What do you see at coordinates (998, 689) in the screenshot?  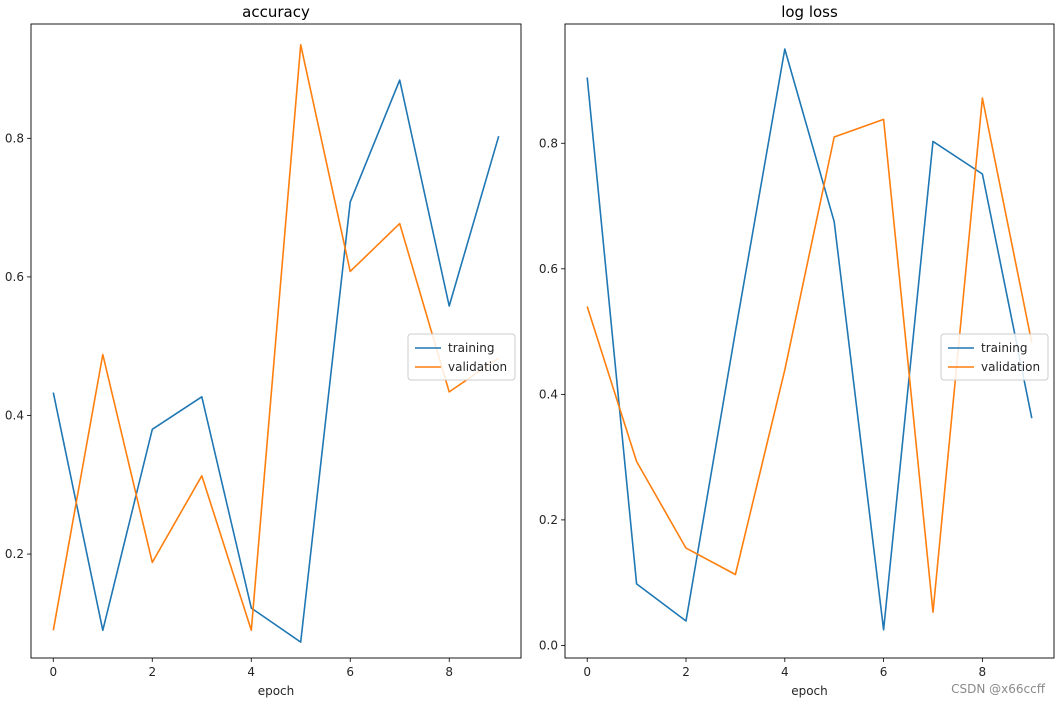 I see `watermark: CSDN @x66ccff` at bounding box center [998, 689].